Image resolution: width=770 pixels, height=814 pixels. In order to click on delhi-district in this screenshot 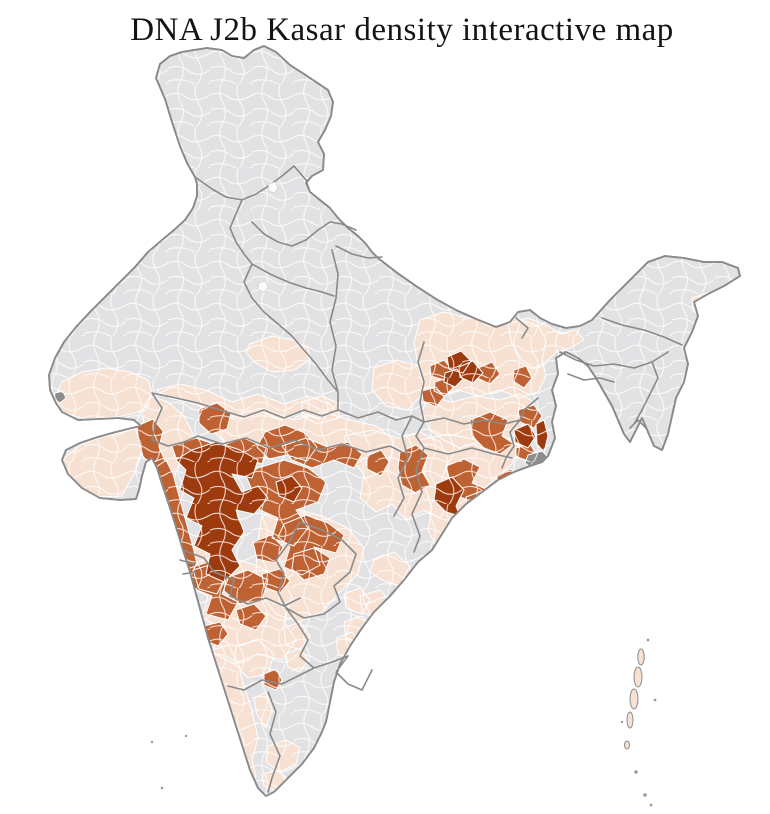, I will do `click(263, 286)`.